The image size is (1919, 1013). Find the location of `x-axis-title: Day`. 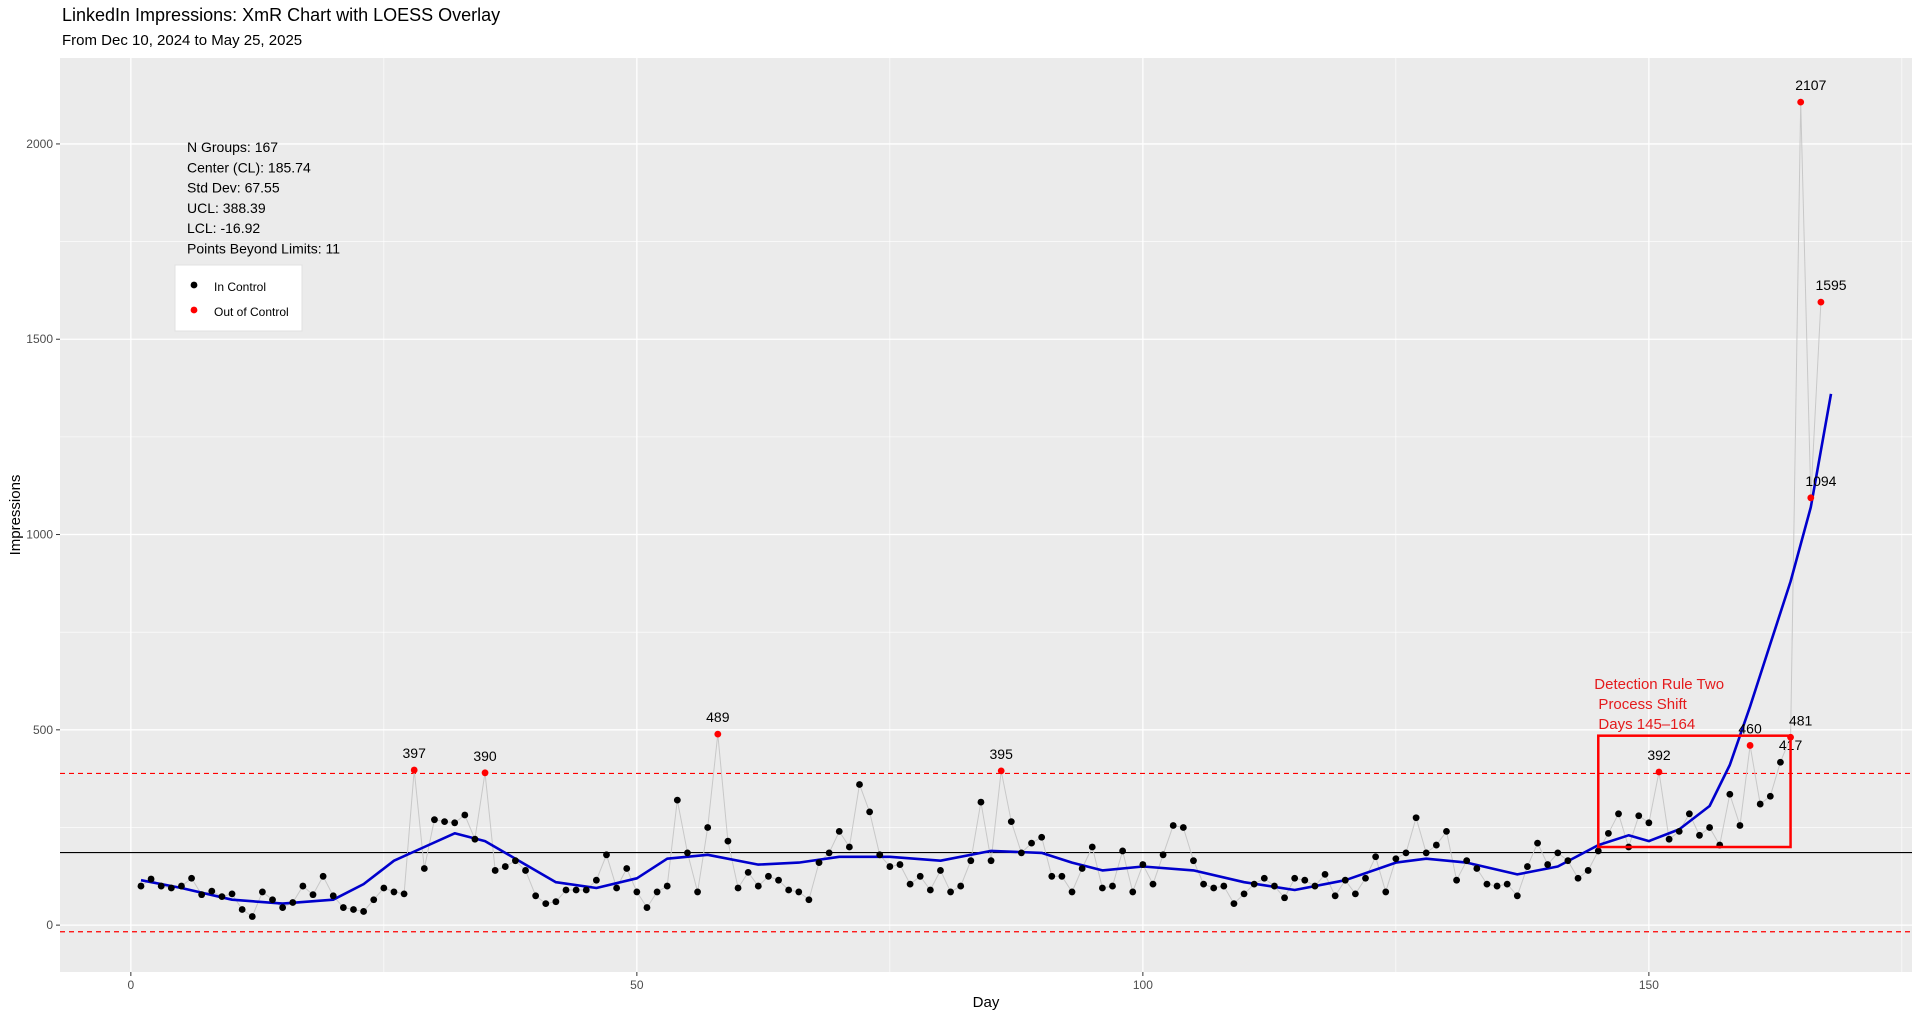

x-axis-title: Day is located at coordinates (986, 1002).